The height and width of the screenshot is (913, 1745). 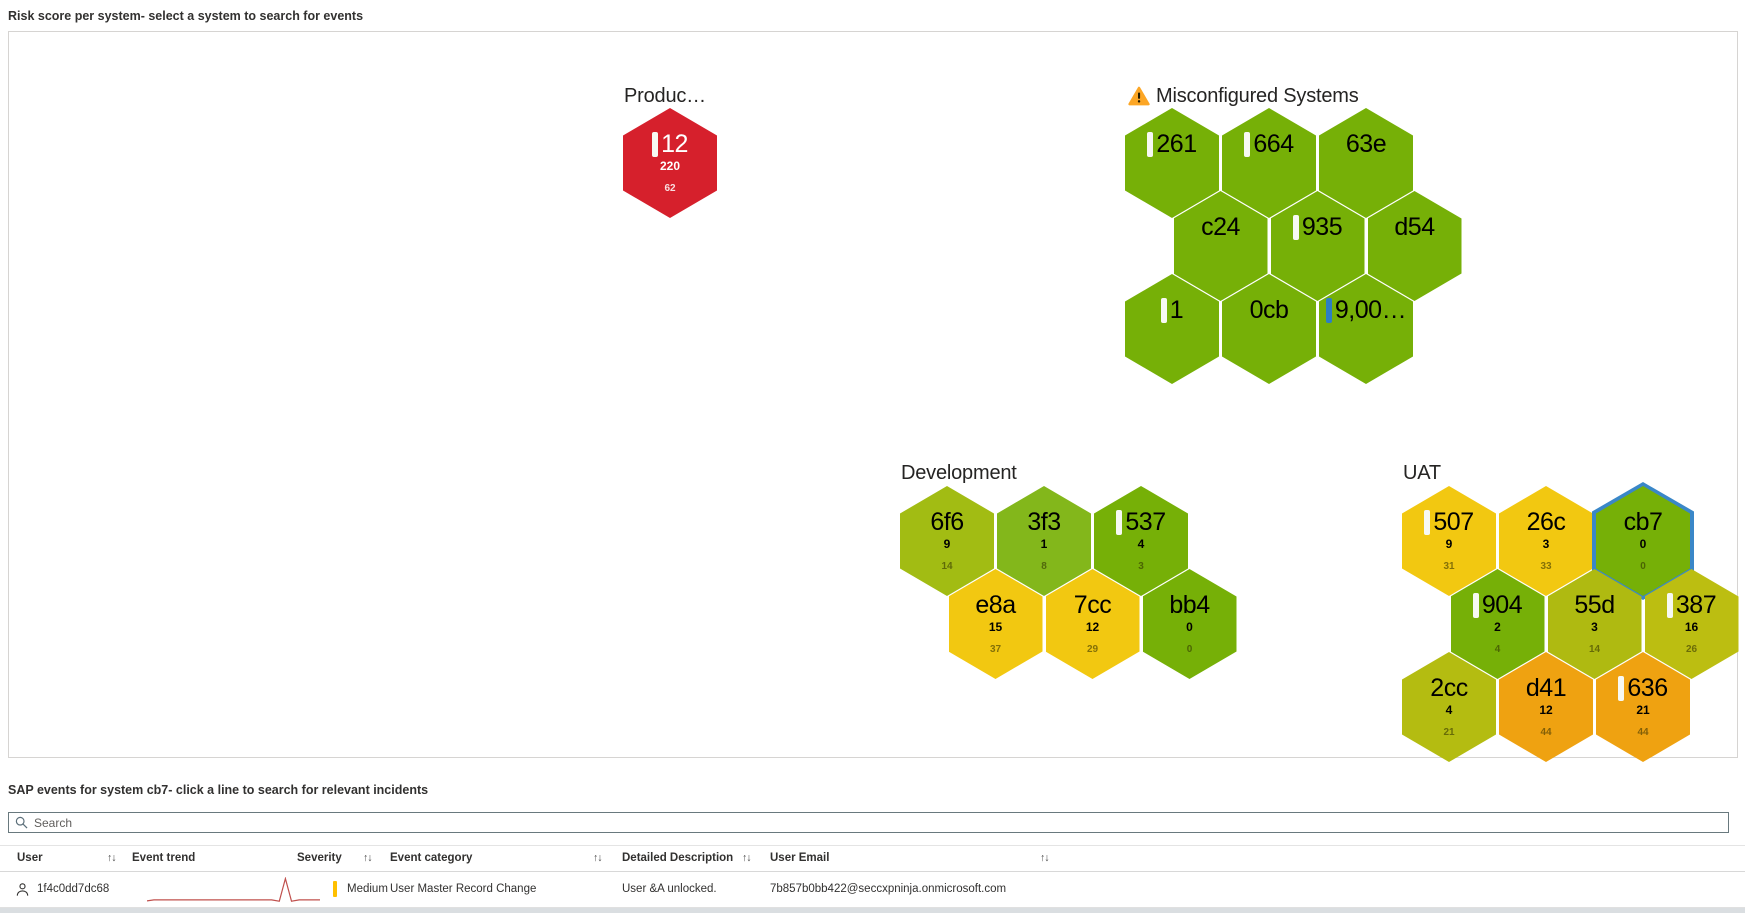 What do you see at coordinates (1269, 329) in the screenshot?
I see `hex-tile-0cb: 0cb` at bounding box center [1269, 329].